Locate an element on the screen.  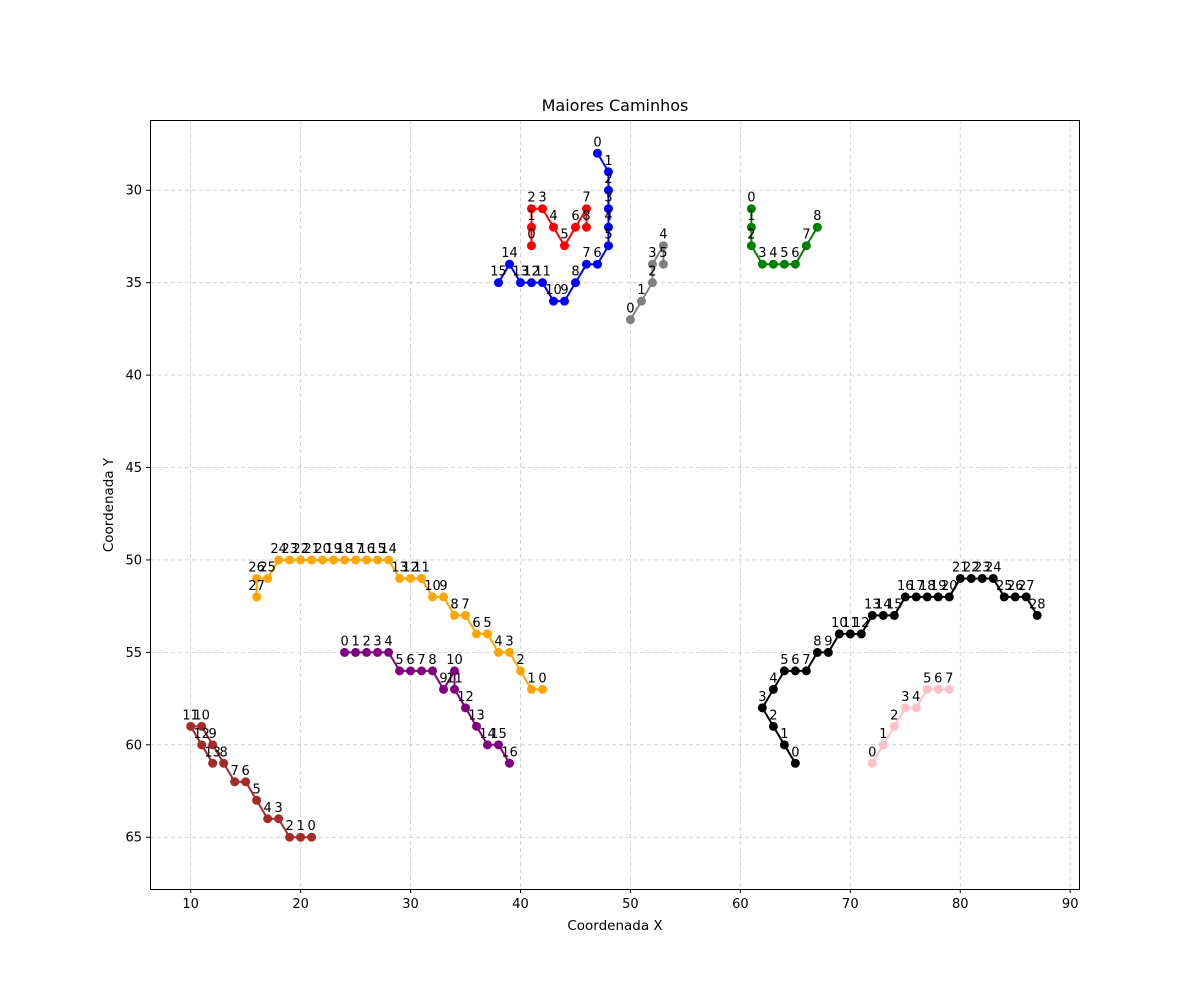
point-index-label: 15 is located at coordinates (498, 272).